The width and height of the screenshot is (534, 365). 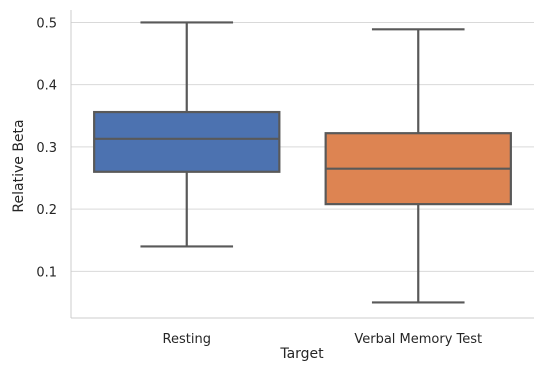 I want to click on y-tick-label: 0.1, so click(x=46, y=272).